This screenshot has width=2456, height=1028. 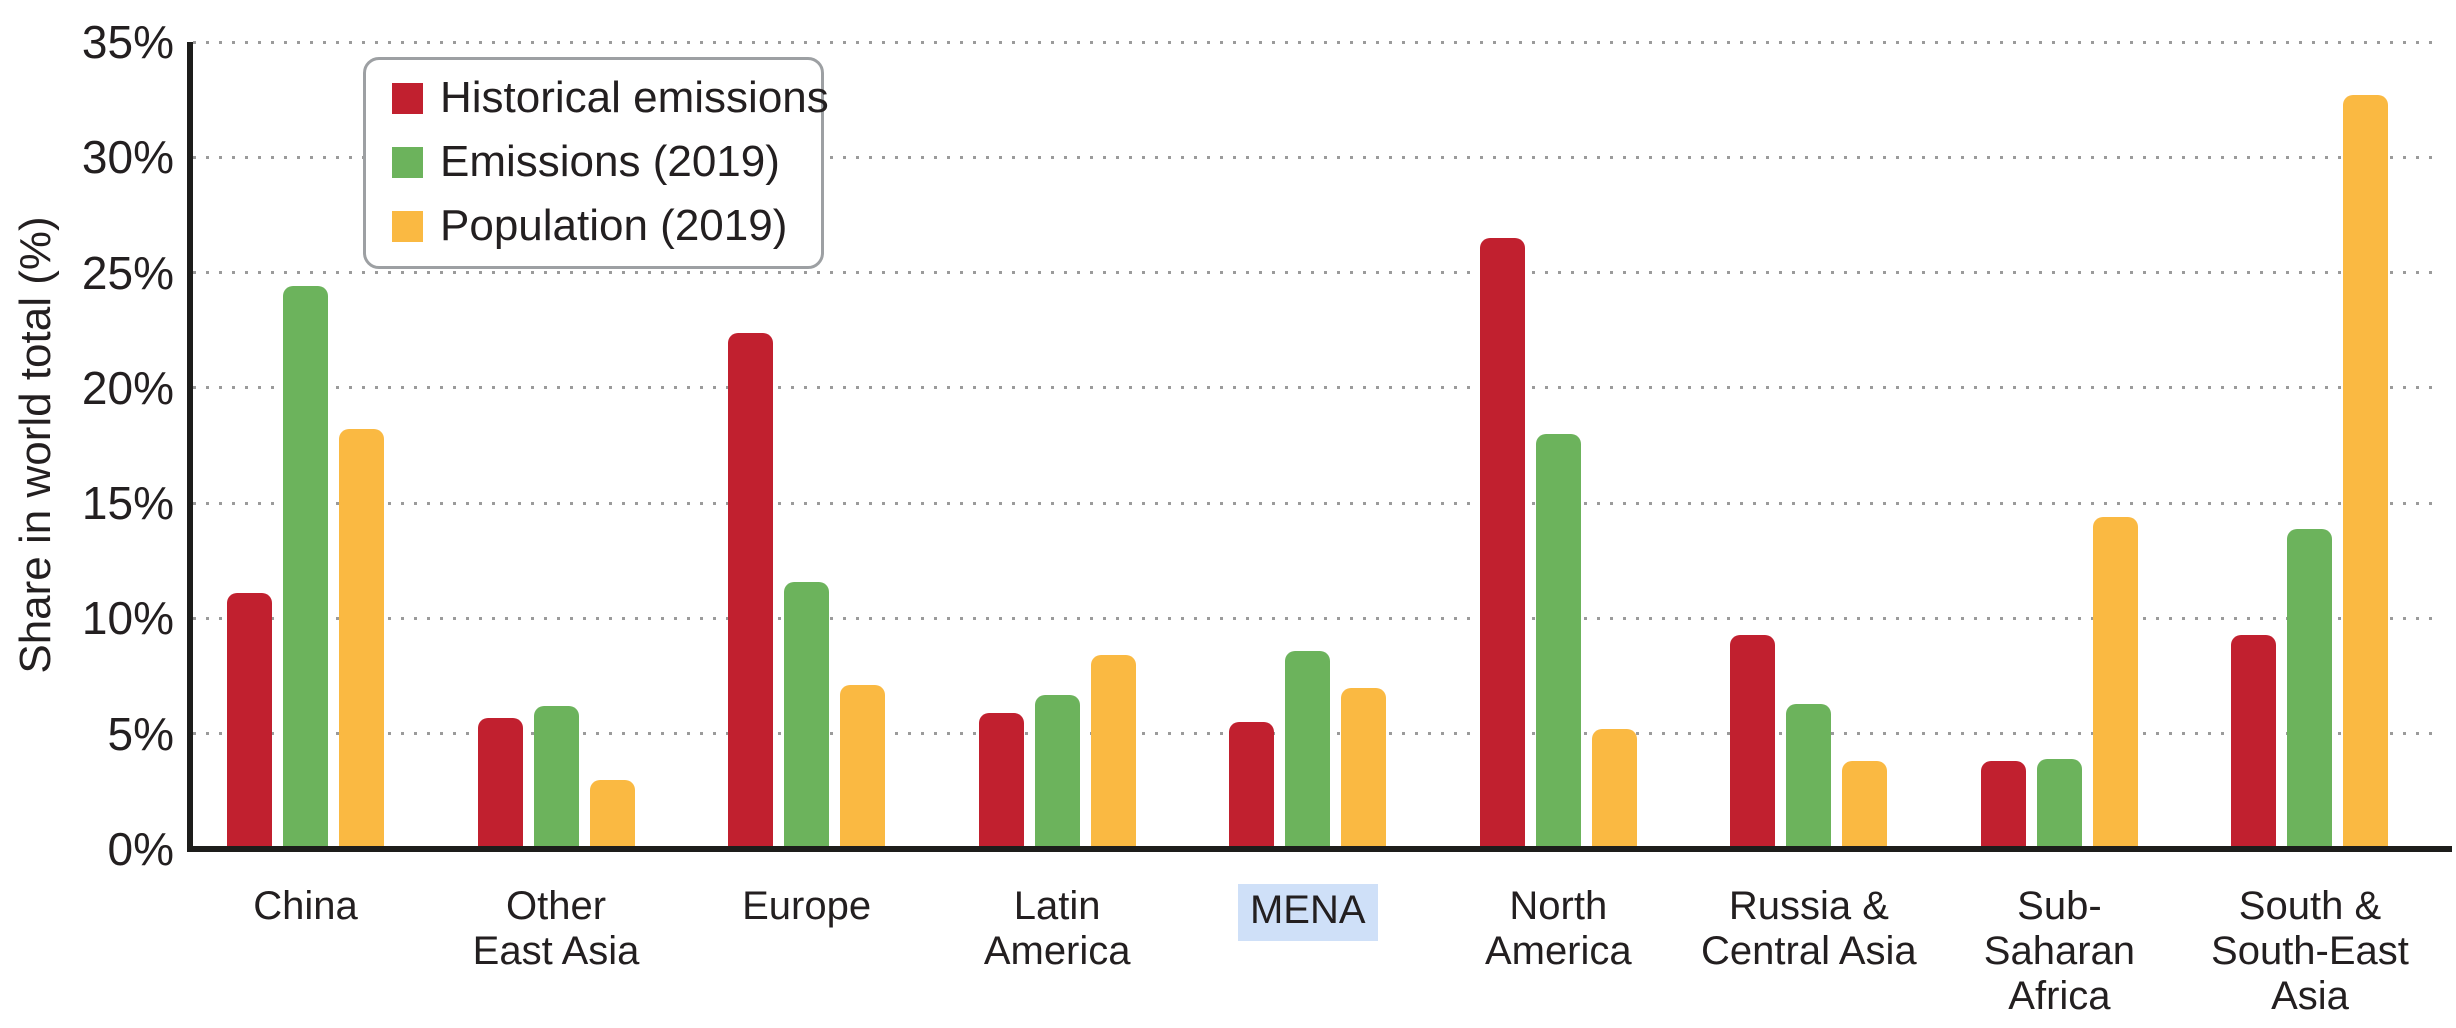 What do you see at coordinates (2310, 688) in the screenshot?
I see `bar-emissions-2019-south-south-east-asia` at bounding box center [2310, 688].